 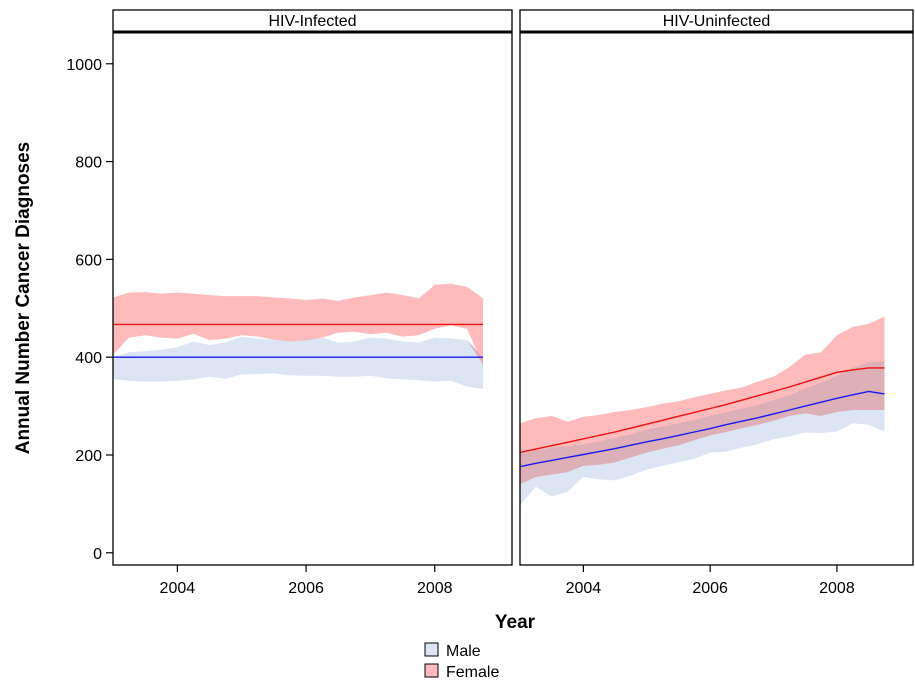 I want to click on y-axis-title: Annual Number Cancer Diagnoses, so click(x=23, y=298).